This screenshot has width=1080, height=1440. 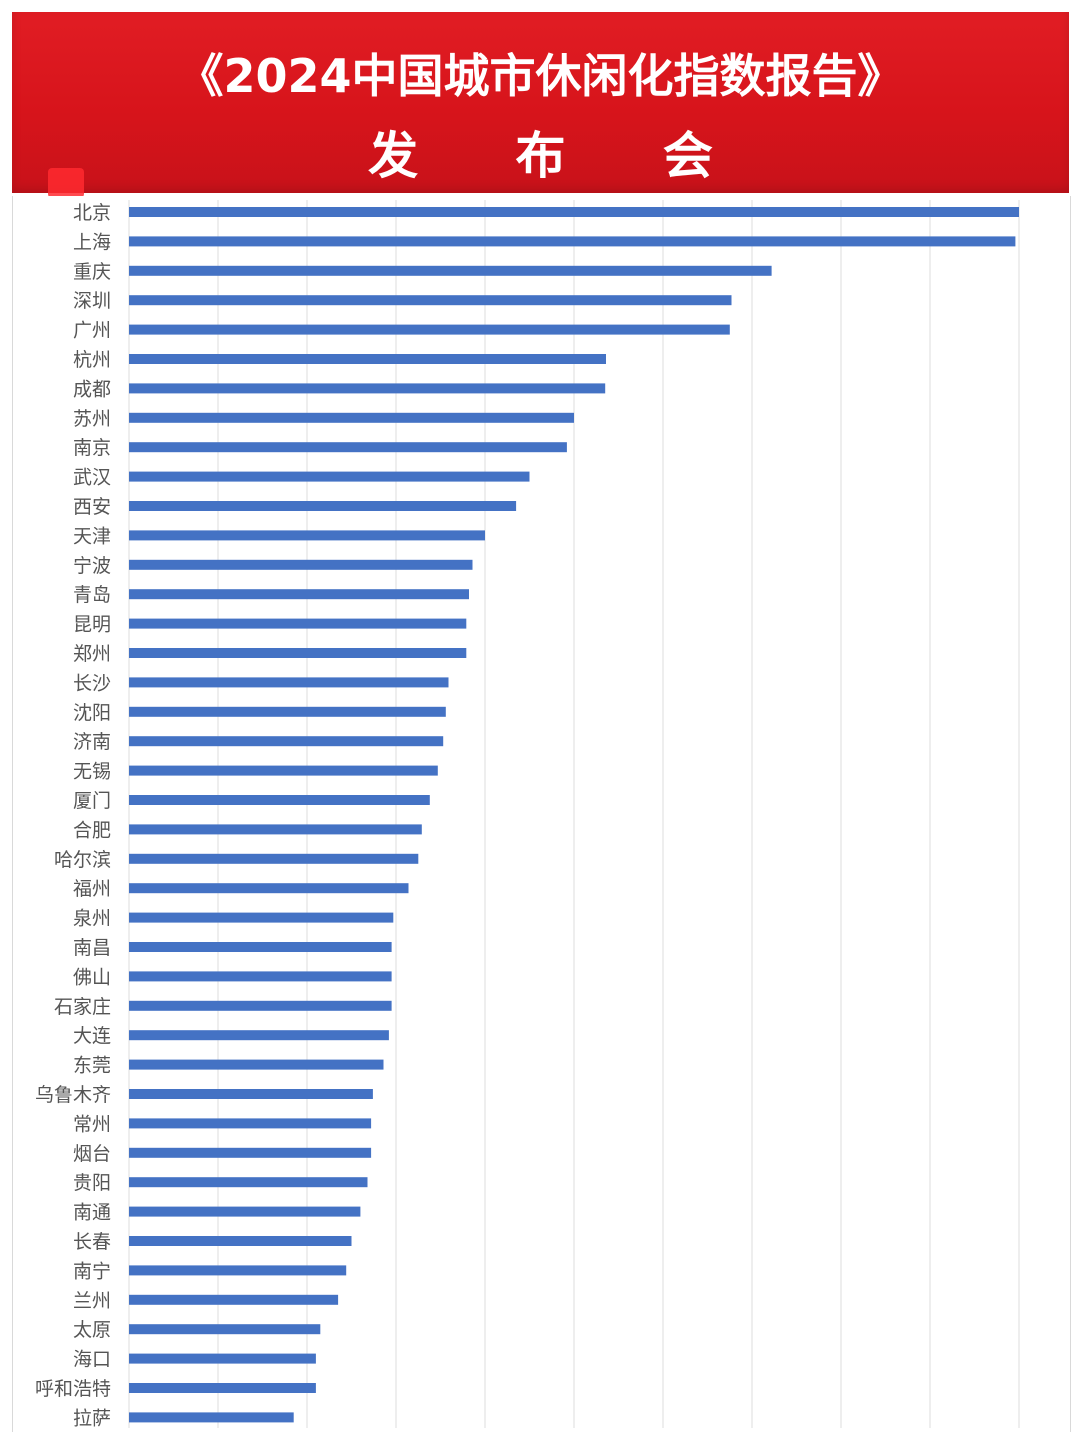 I want to click on bar-深圳, so click(x=430, y=300).